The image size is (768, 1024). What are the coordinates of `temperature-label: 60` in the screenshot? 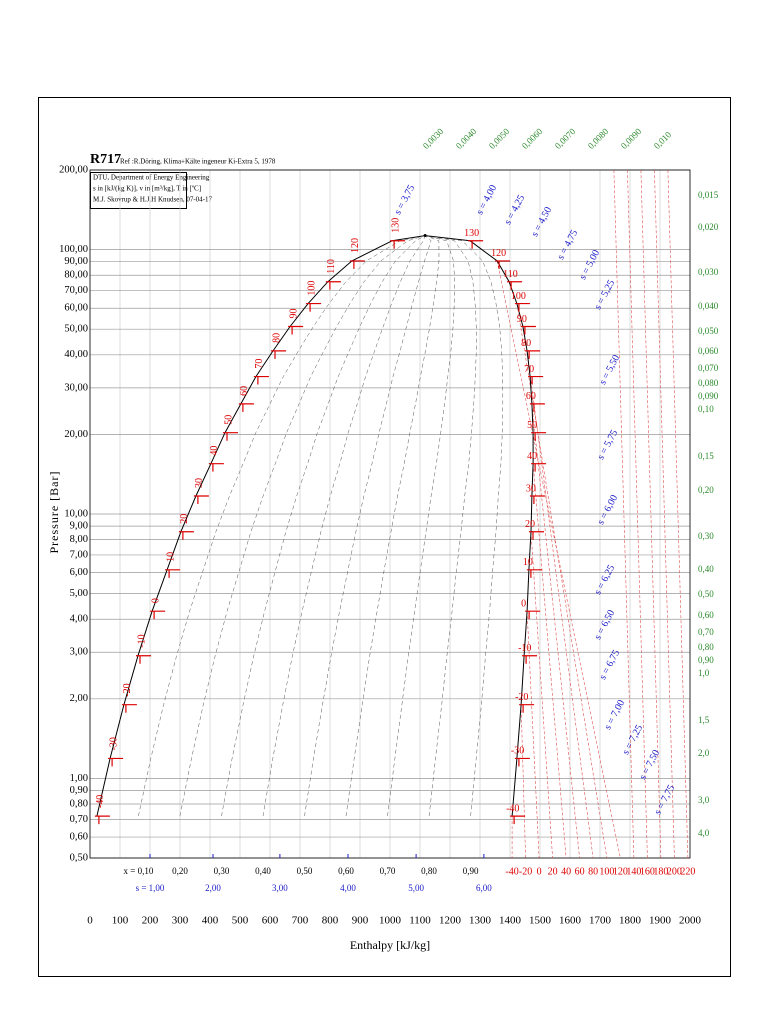 It's located at (531, 396).